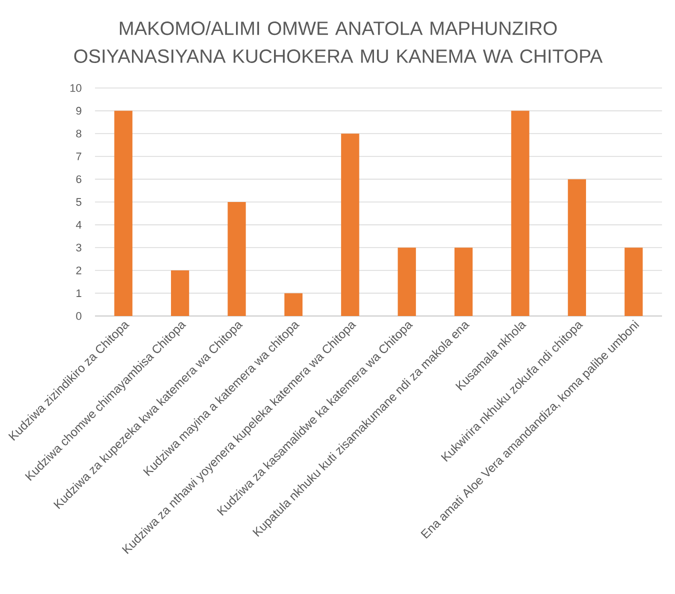 The image size is (675, 594). Describe the element at coordinates (79, 110) in the screenshot. I see `y-tick-label: 9` at that location.